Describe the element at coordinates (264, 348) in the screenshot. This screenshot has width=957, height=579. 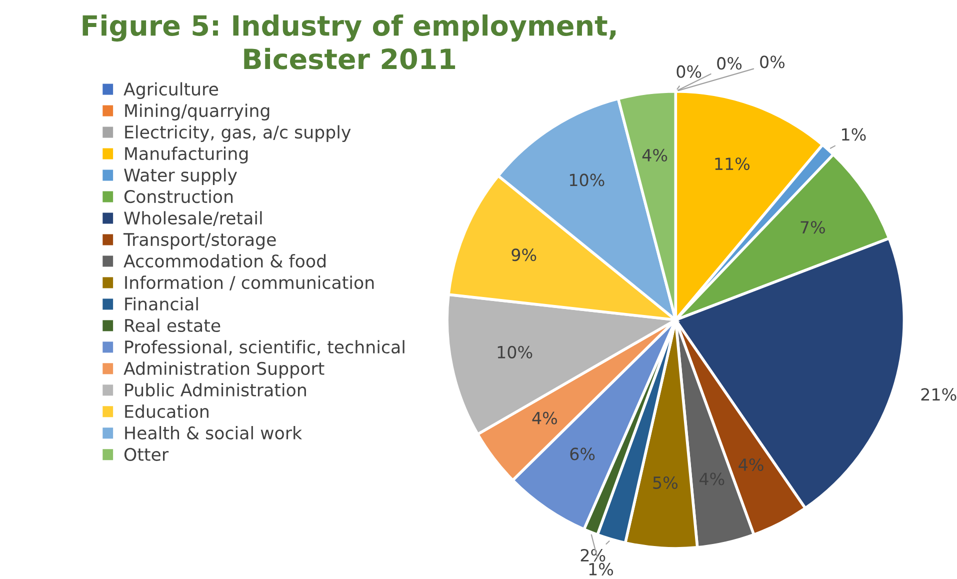
I see `legend-label: Professional, scientific, technical` at that location.